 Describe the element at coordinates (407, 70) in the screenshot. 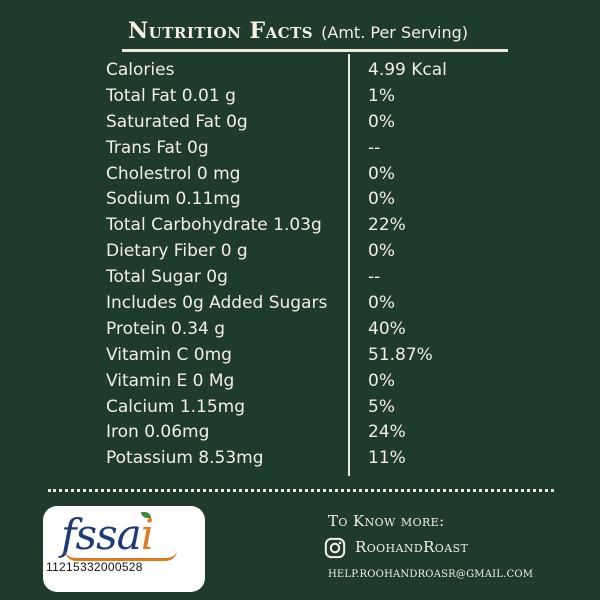

I see `nutrient-value: 4.99 Kcal` at that location.